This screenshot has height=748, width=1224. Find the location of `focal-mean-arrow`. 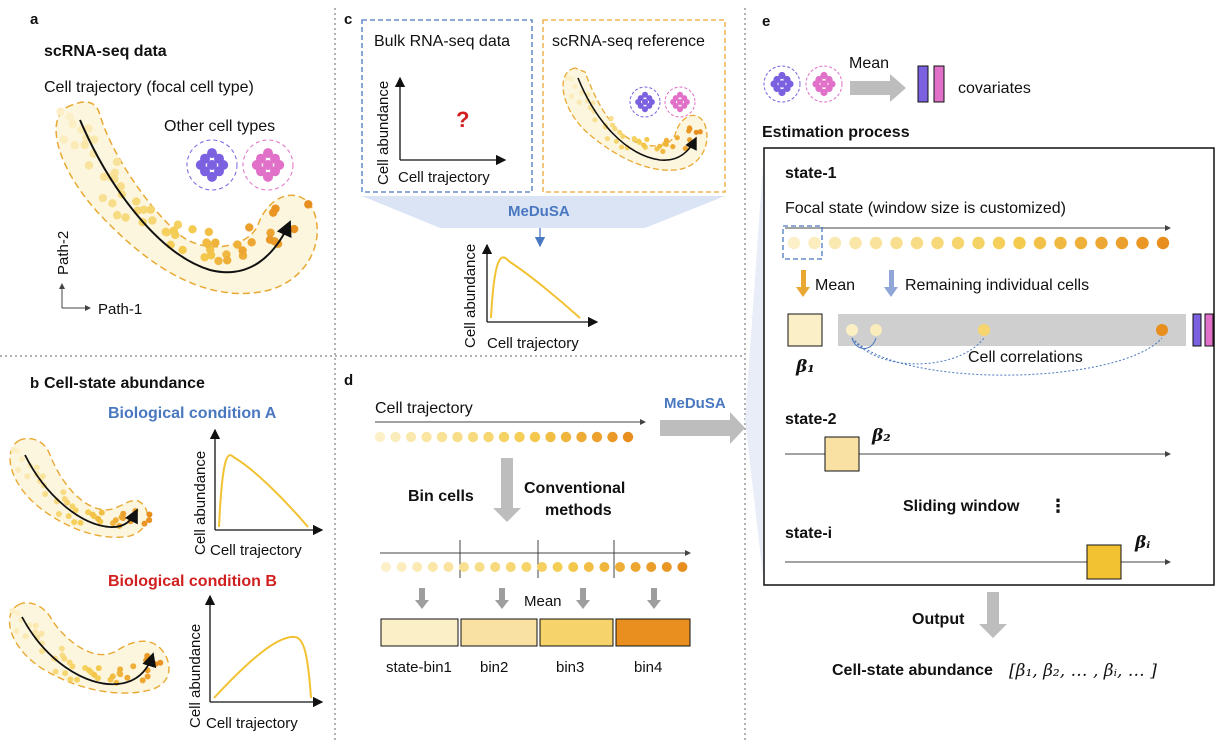

focal-mean-arrow is located at coordinates (803, 283).